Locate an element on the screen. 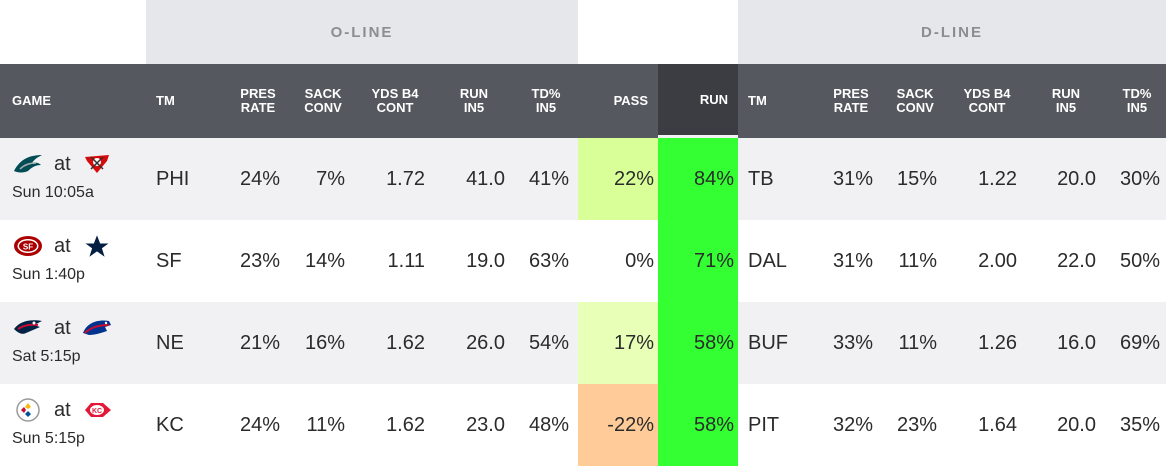  defense-team: DAL is located at coordinates (767, 260).